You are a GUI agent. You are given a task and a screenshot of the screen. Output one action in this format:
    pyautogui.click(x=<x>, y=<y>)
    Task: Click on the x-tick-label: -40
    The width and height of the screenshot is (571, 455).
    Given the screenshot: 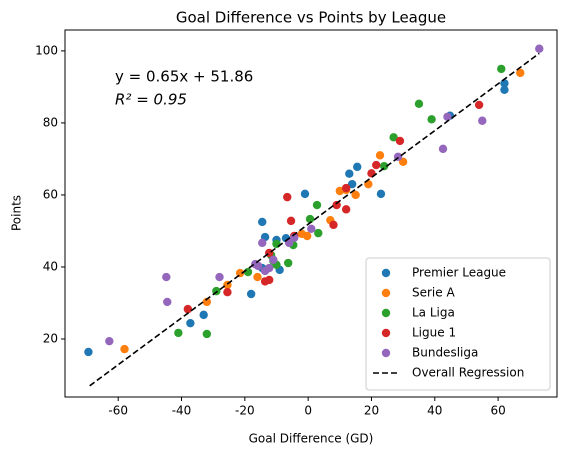 What is the action you would take?
    pyautogui.click(x=182, y=411)
    